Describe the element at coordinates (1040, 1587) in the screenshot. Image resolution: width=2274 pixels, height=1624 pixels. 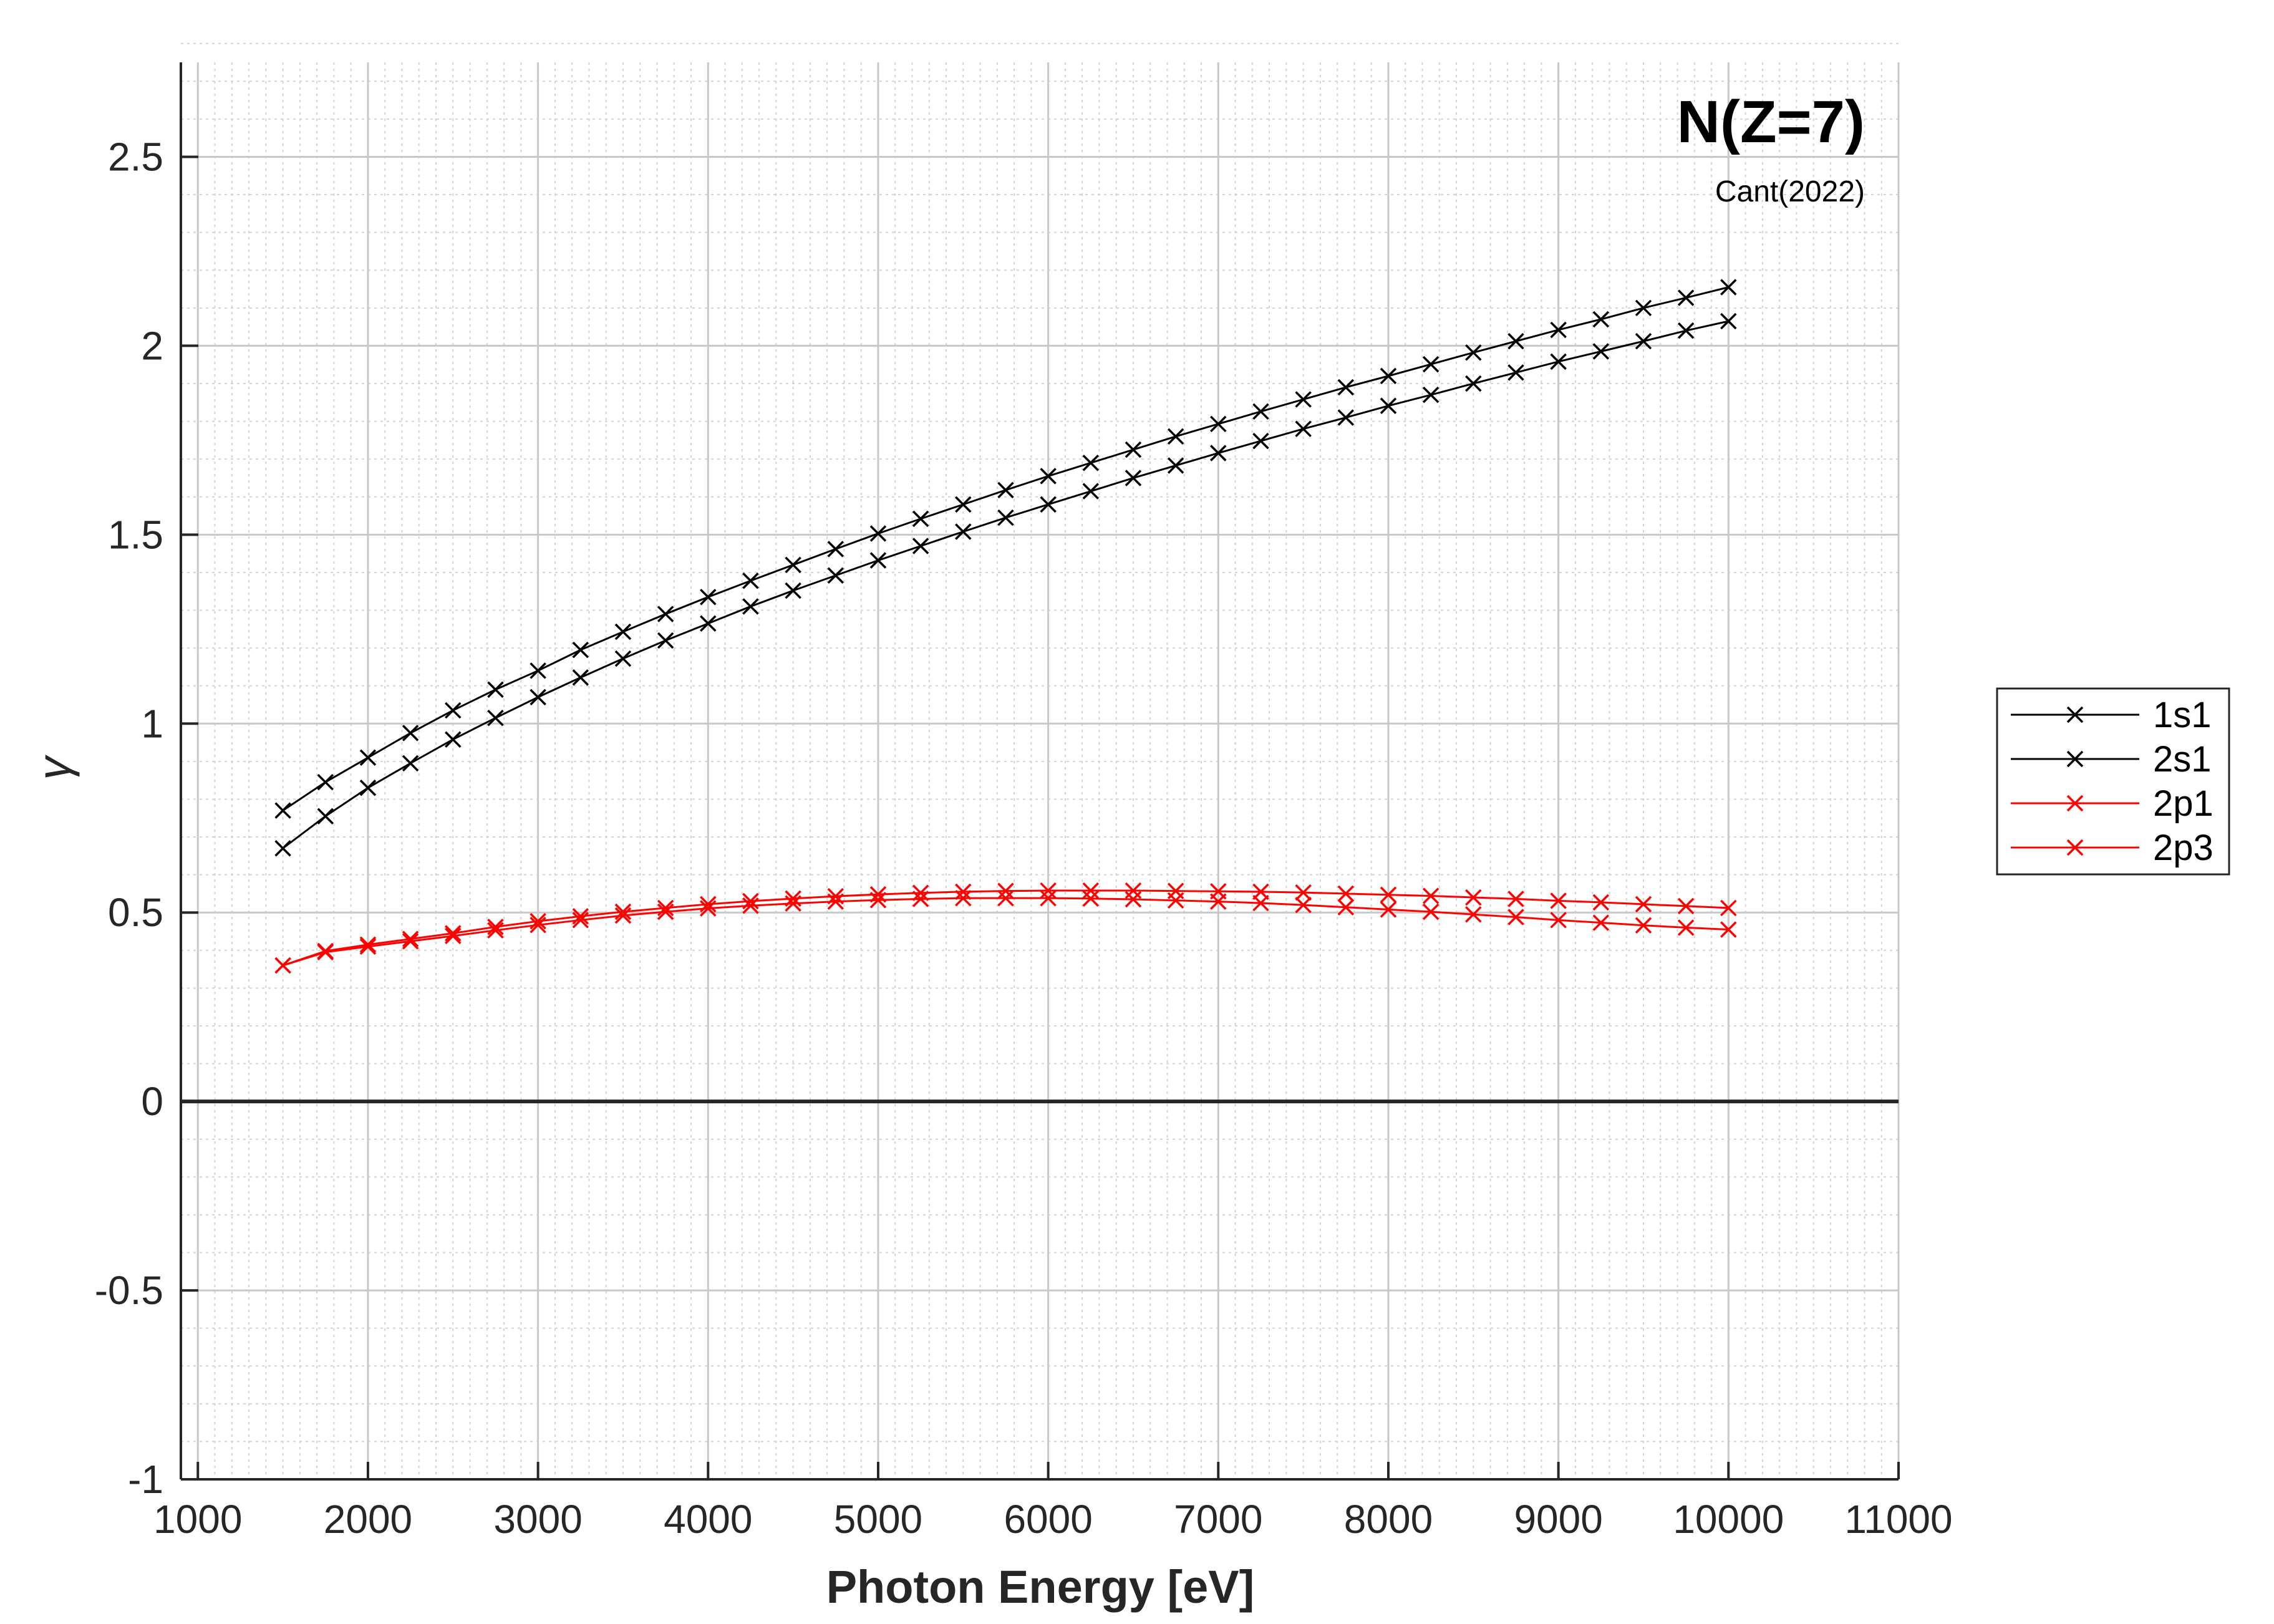
I see `x-axis-title: Photon Energy [eV]` at that location.